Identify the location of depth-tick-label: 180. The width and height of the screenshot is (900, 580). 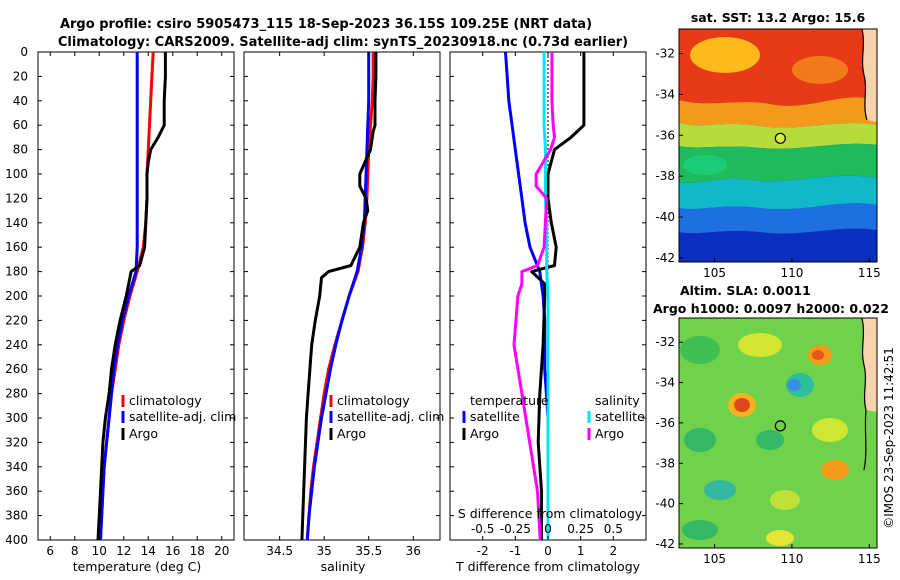
(16, 272).